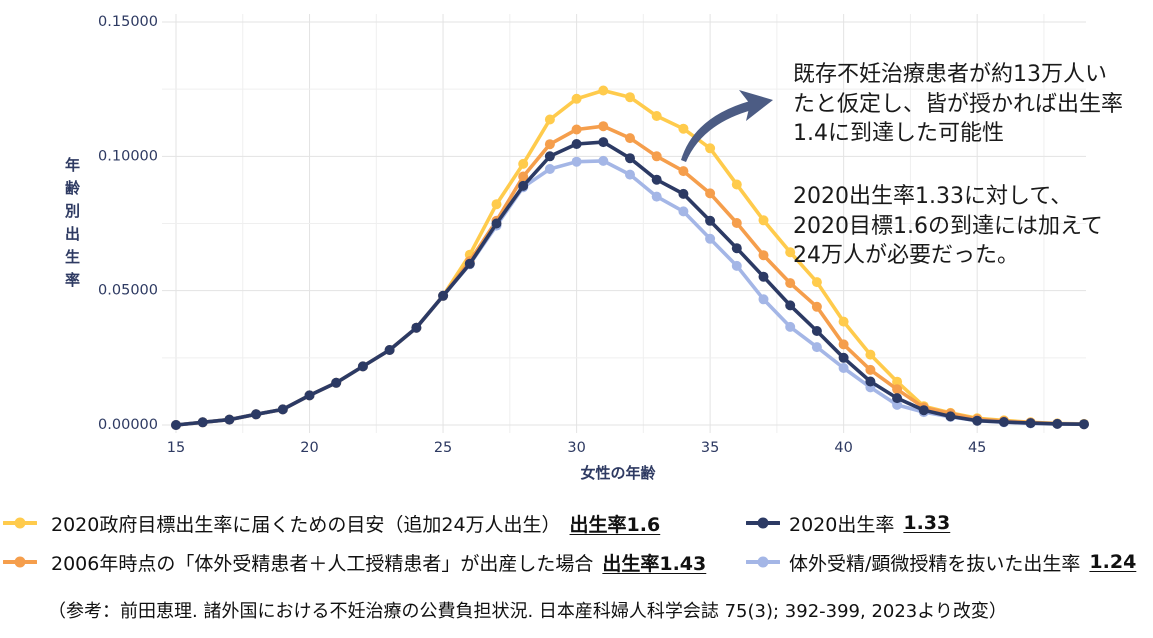 Image resolution: width=1153 pixels, height=638 pixels. What do you see at coordinates (848, 523) in the screenshot?
I see `legend-item: 2020出生率 1.33` at bounding box center [848, 523].